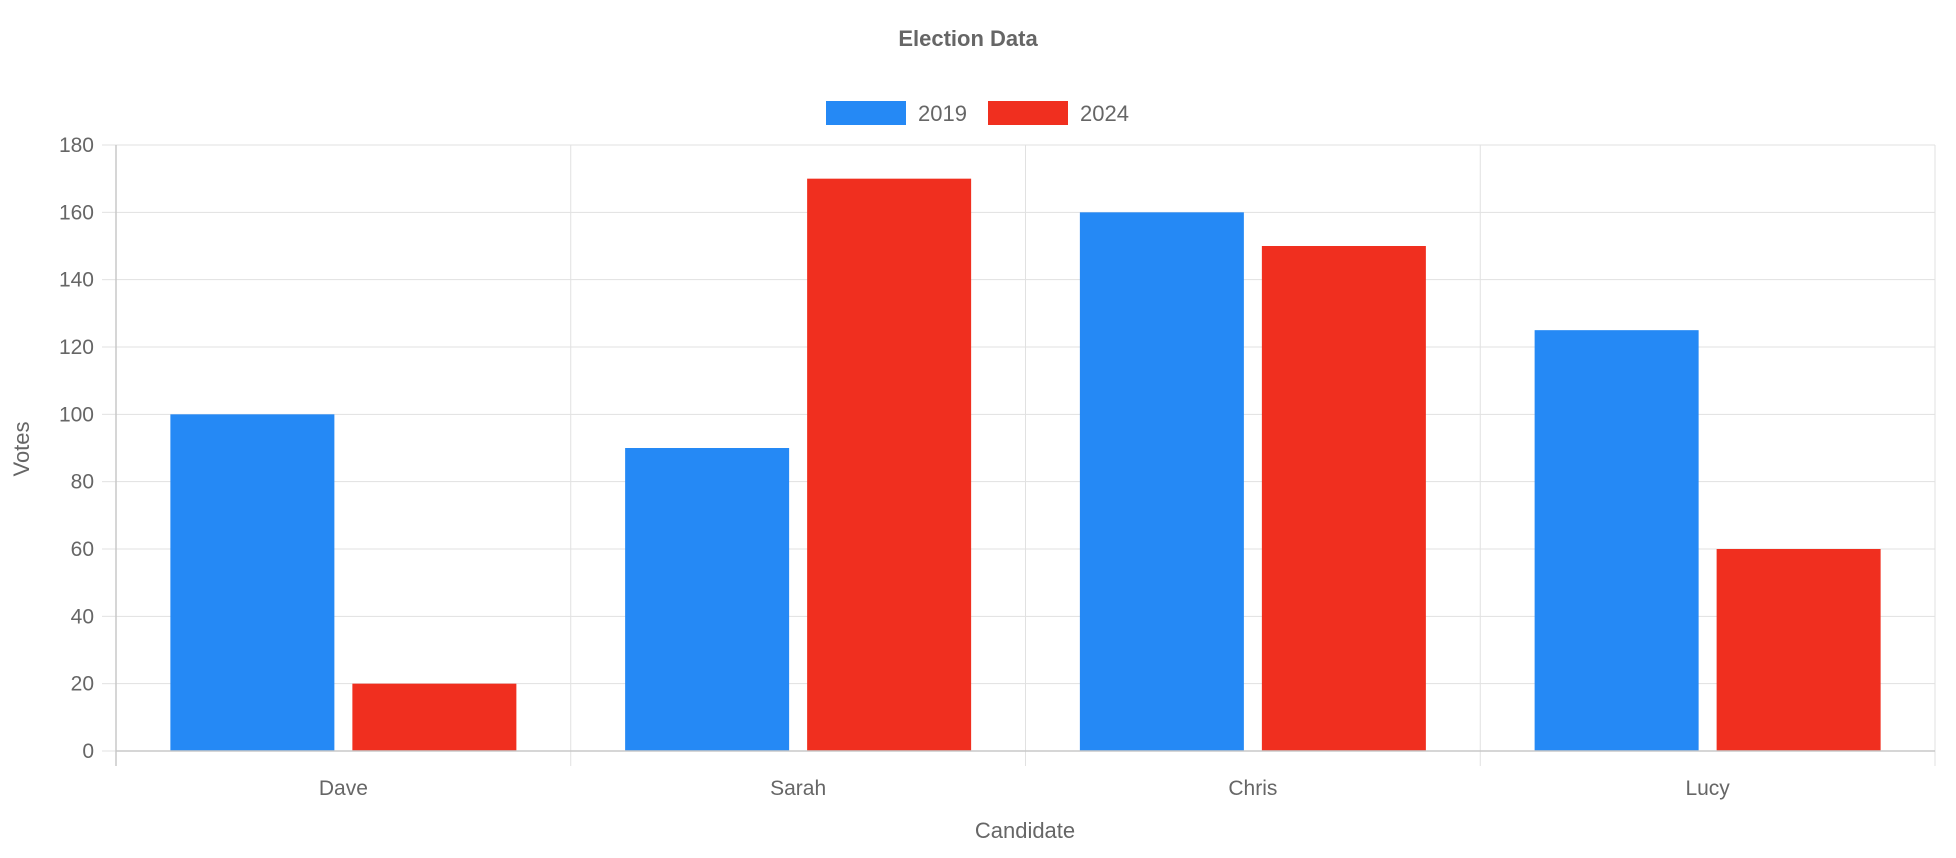 This screenshot has height=858, width=1956. Describe the element at coordinates (1343, 498) in the screenshot. I see `bar-chris-2024` at that location.